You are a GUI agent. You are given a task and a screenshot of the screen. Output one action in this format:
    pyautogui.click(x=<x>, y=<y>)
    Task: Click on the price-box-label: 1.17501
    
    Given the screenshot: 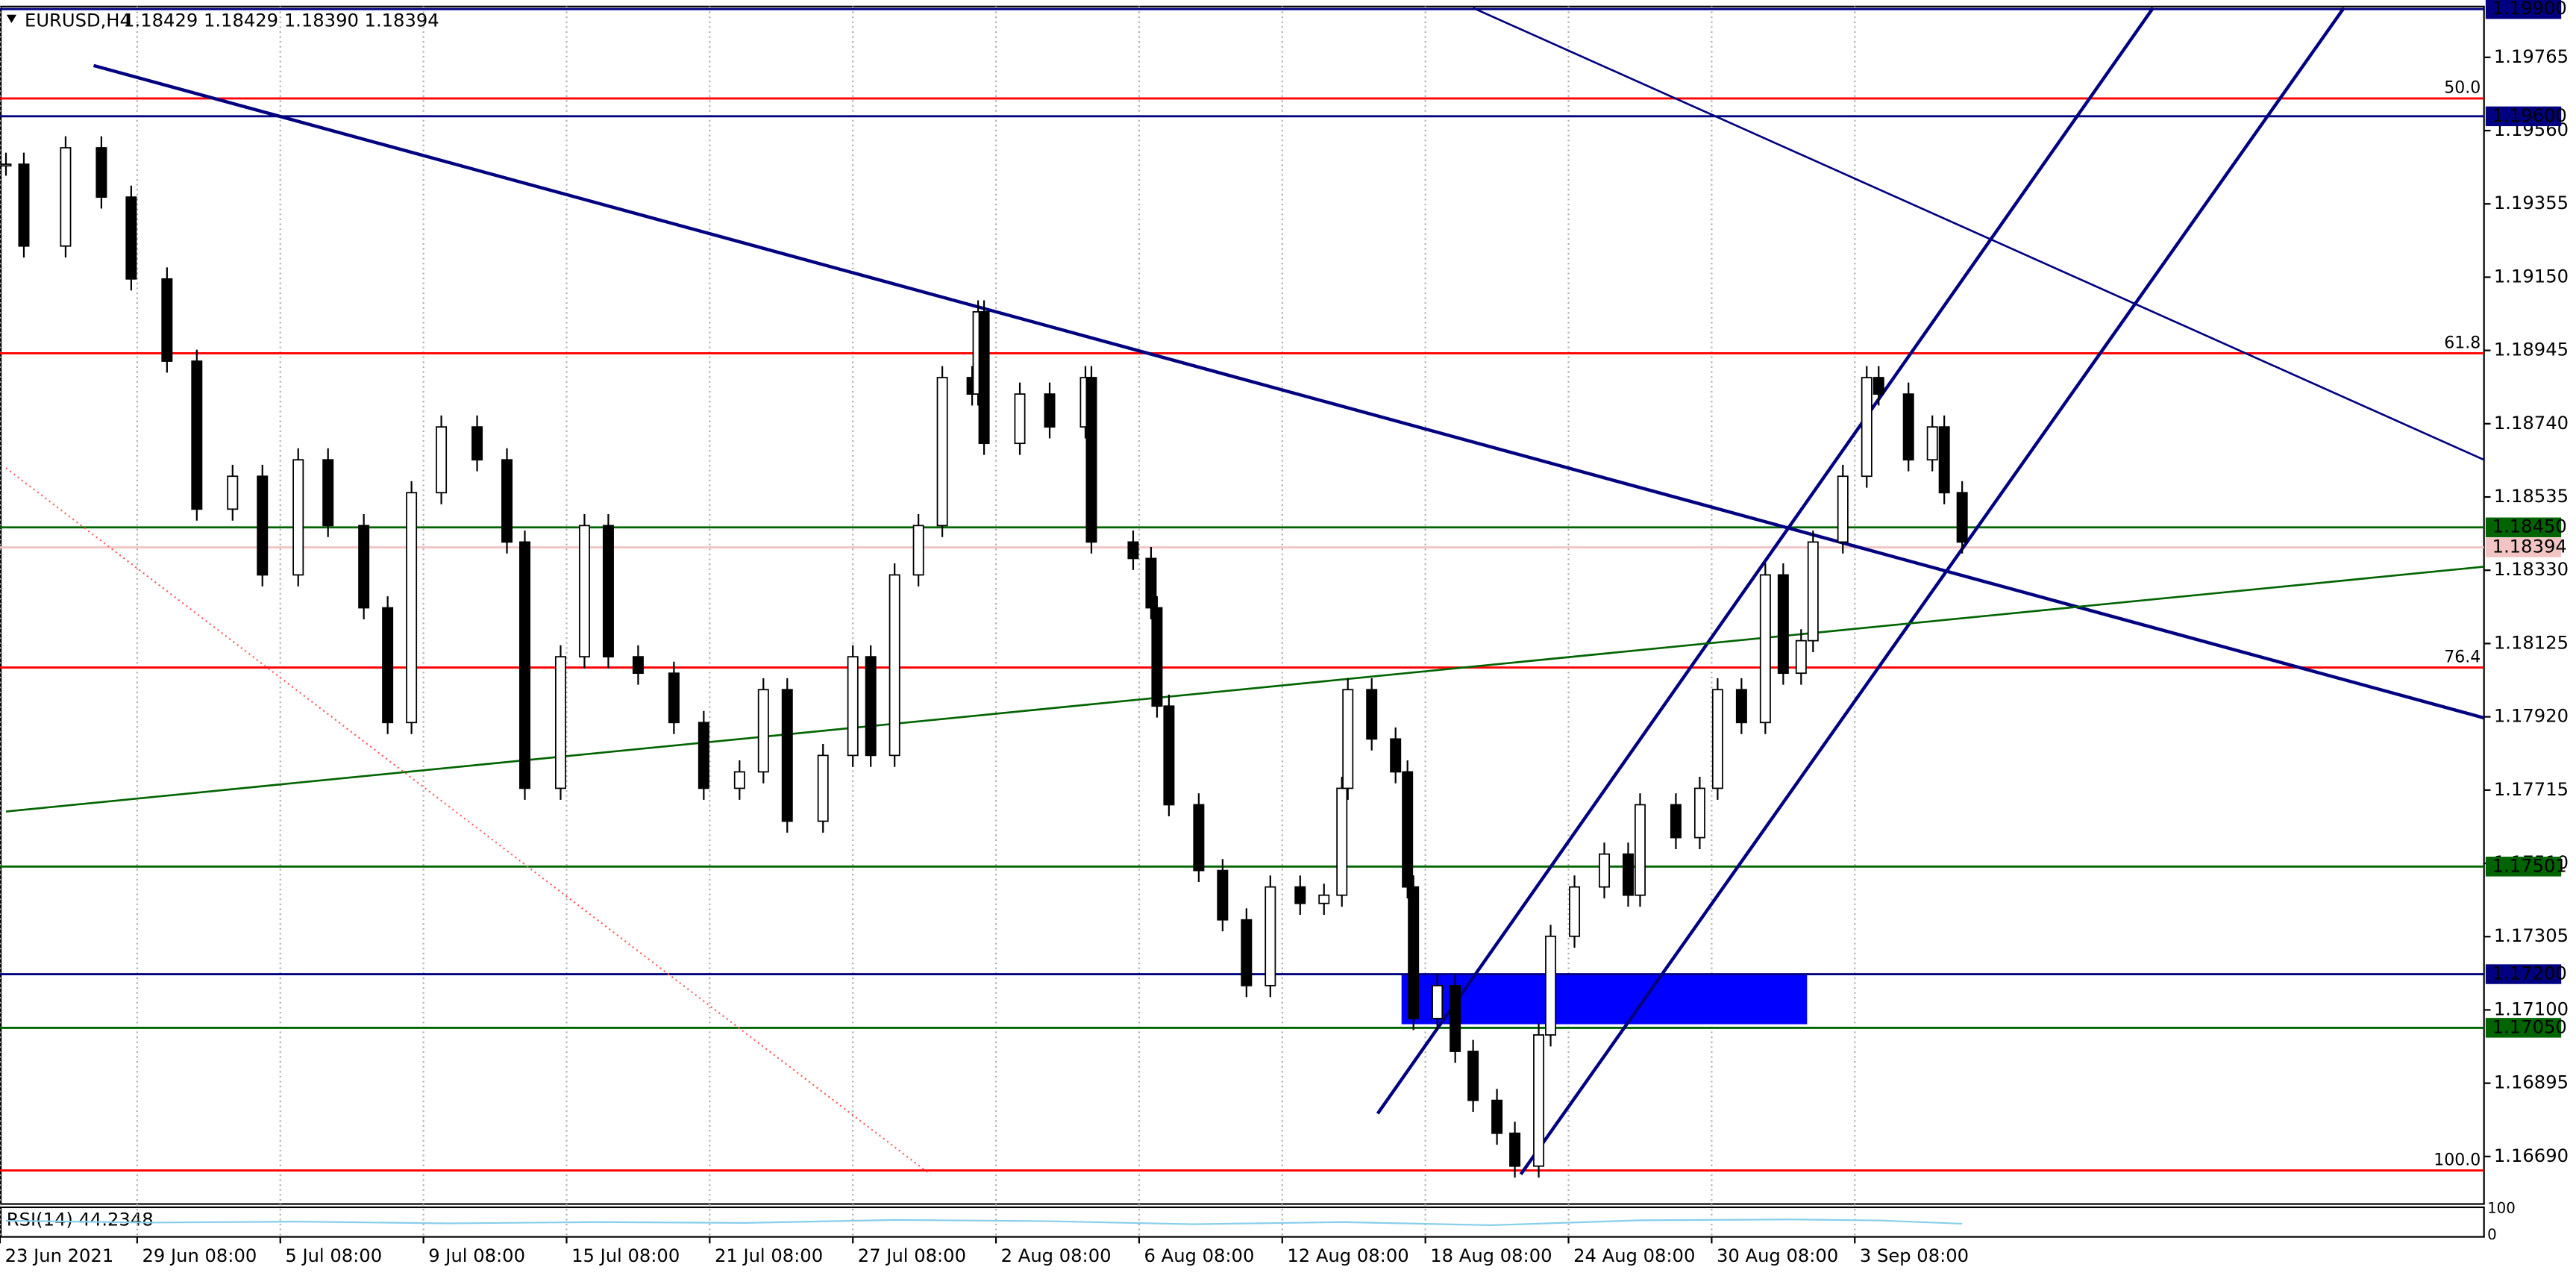 What is the action you would take?
    pyautogui.click(x=2529, y=865)
    